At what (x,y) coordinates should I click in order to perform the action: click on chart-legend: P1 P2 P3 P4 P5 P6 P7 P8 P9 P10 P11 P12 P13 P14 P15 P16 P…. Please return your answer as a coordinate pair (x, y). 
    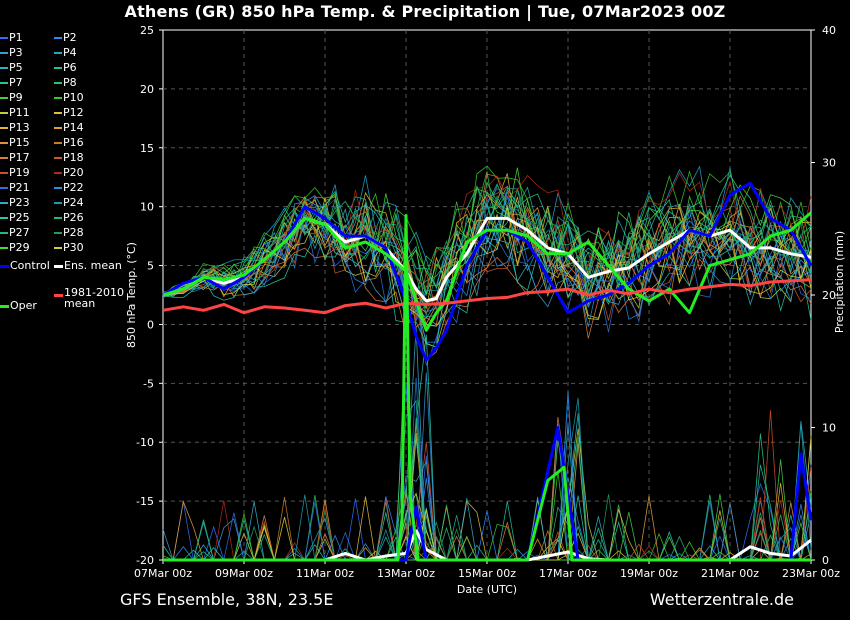
    Looking at the image, I should click on (67, 175).